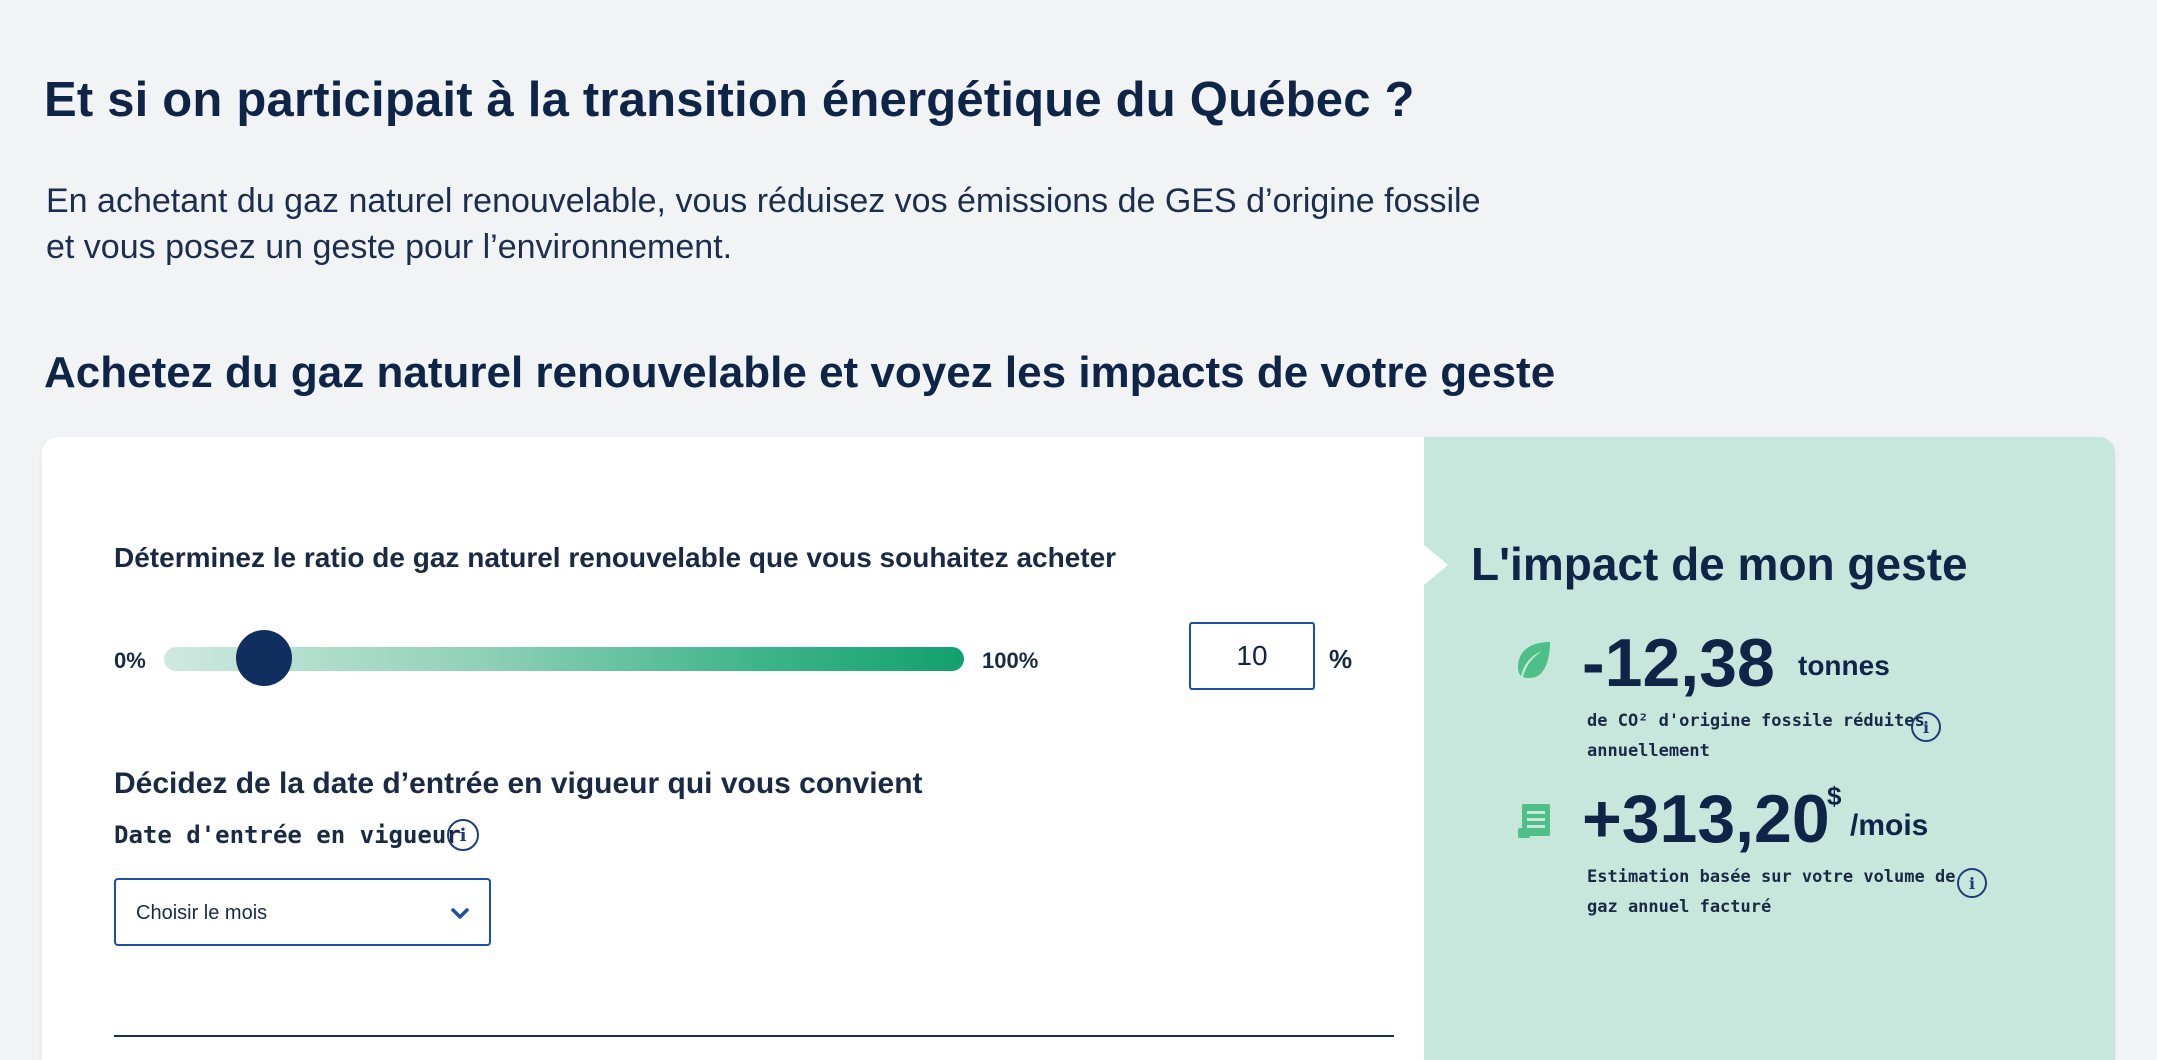 The height and width of the screenshot is (1060, 2157). What do you see at coordinates (1844, 665) in the screenshot?
I see `co2-reduction-unit: tonnes` at bounding box center [1844, 665].